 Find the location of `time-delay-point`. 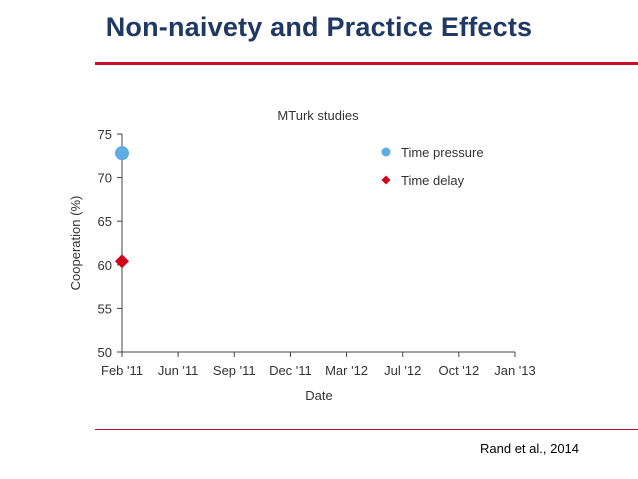

time-delay-point is located at coordinates (122, 261).